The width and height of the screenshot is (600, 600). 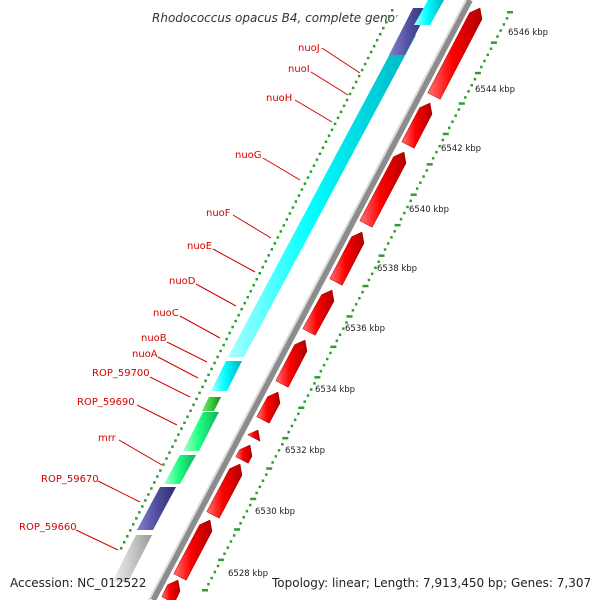 What do you see at coordinates (48, 527) in the screenshot?
I see `gene-label: ROP_59660` at bounding box center [48, 527].